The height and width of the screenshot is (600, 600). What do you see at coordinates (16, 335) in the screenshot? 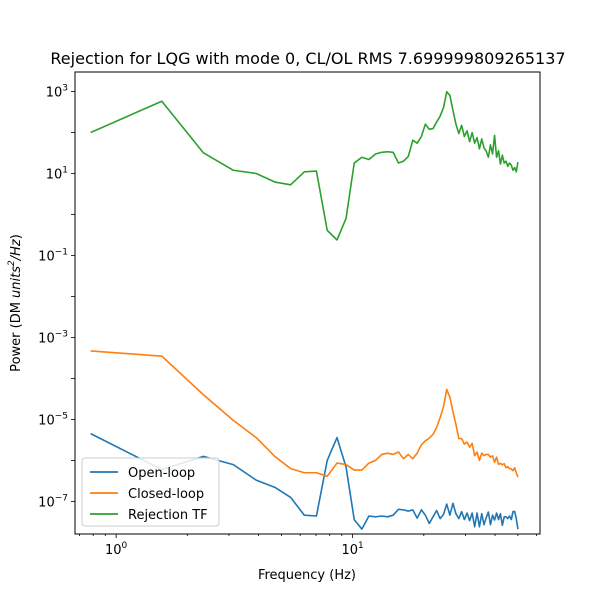
I see `y-axis-label-prefix: Power (DM` at bounding box center [16, 335].